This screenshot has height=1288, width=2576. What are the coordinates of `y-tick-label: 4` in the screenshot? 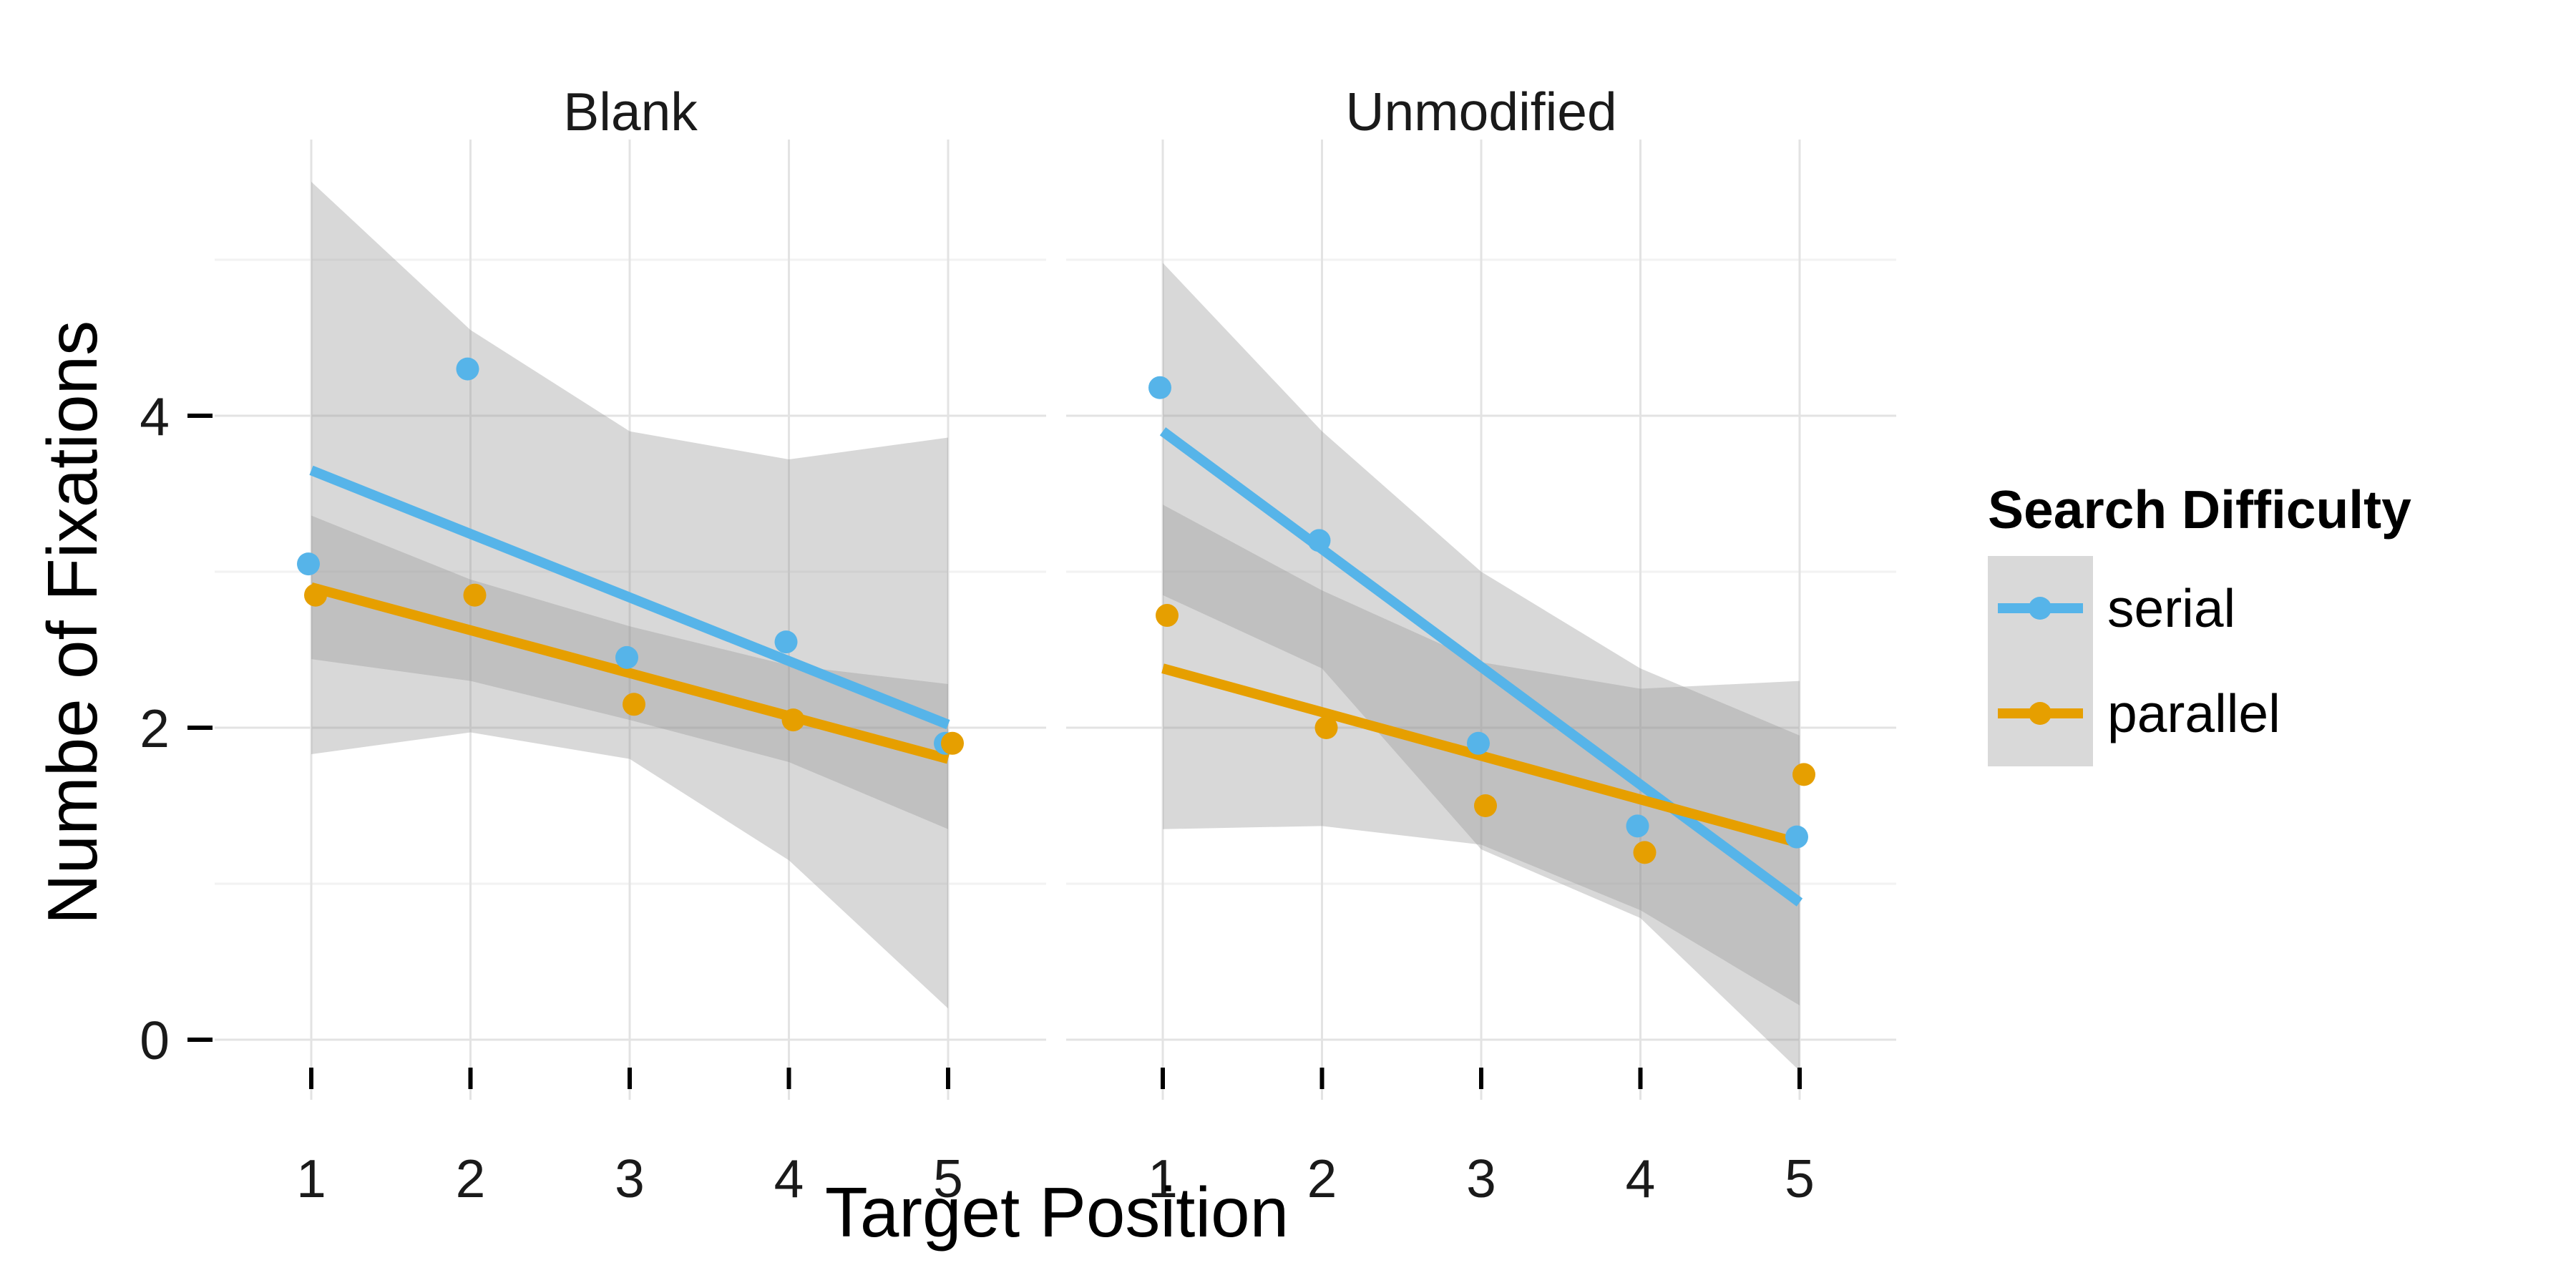 It's located at (155, 416).